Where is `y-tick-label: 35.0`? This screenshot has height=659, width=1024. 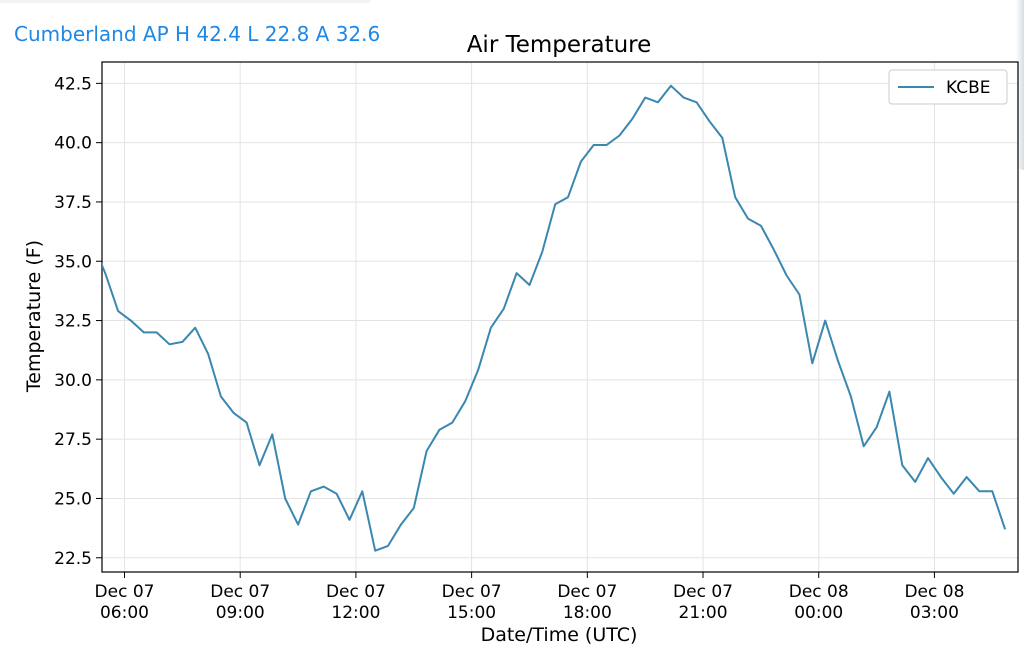
y-tick-label: 35.0 is located at coordinates (73, 262).